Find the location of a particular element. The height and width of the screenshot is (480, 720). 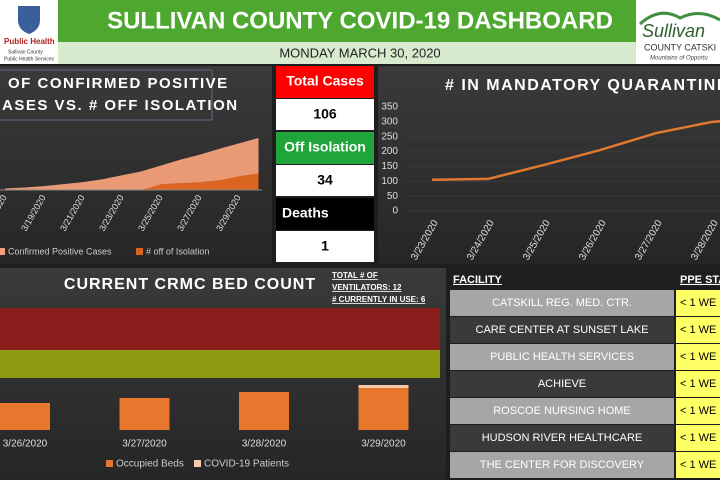

facility-name: ACHIEVE is located at coordinates (562, 384).